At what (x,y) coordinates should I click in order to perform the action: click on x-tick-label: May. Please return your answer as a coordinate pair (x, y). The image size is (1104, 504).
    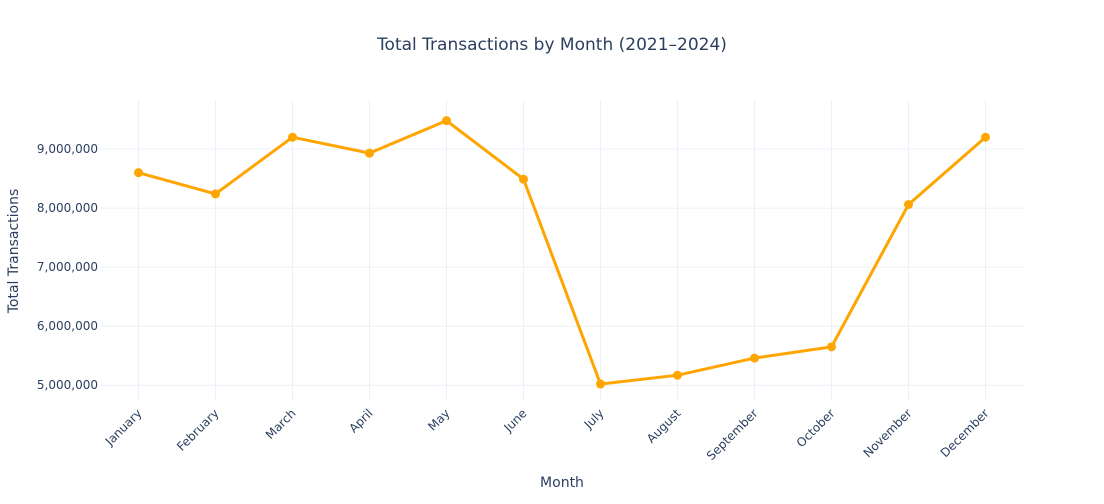
    Looking at the image, I should click on (438, 419).